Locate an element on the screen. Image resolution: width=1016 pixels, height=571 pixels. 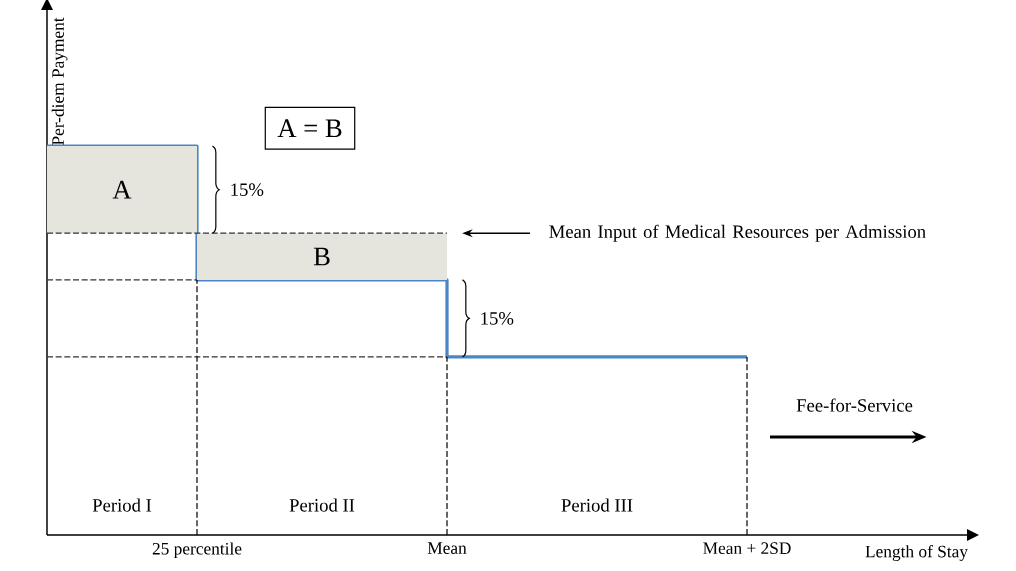
annotation: Period II is located at coordinates (322, 505).